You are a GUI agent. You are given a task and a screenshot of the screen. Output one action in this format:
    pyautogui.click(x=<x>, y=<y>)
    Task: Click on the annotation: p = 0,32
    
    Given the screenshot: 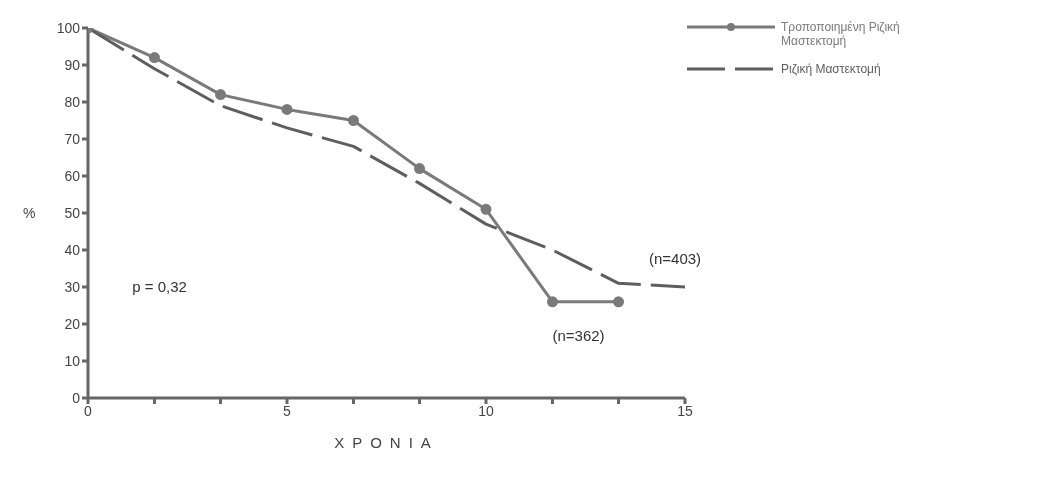 What is the action you would take?
    pyautogui.click(x=159, y=287)
    